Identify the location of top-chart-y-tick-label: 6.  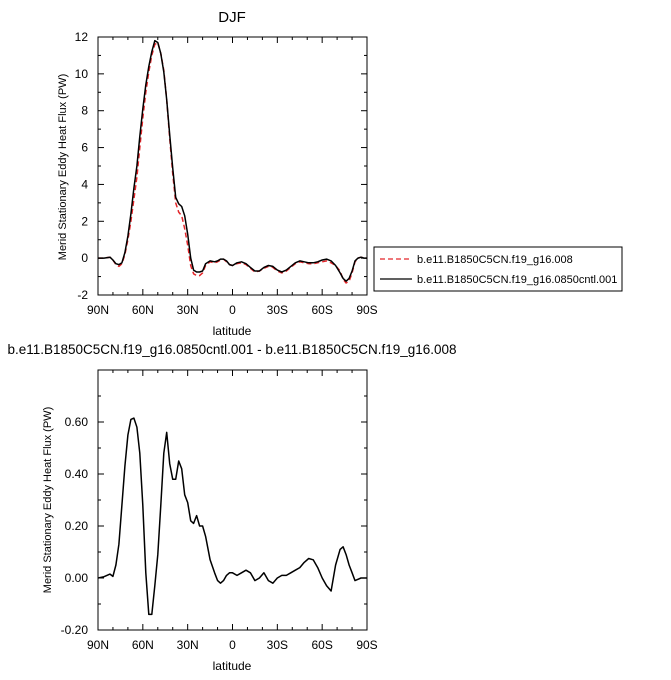
(84, 148).